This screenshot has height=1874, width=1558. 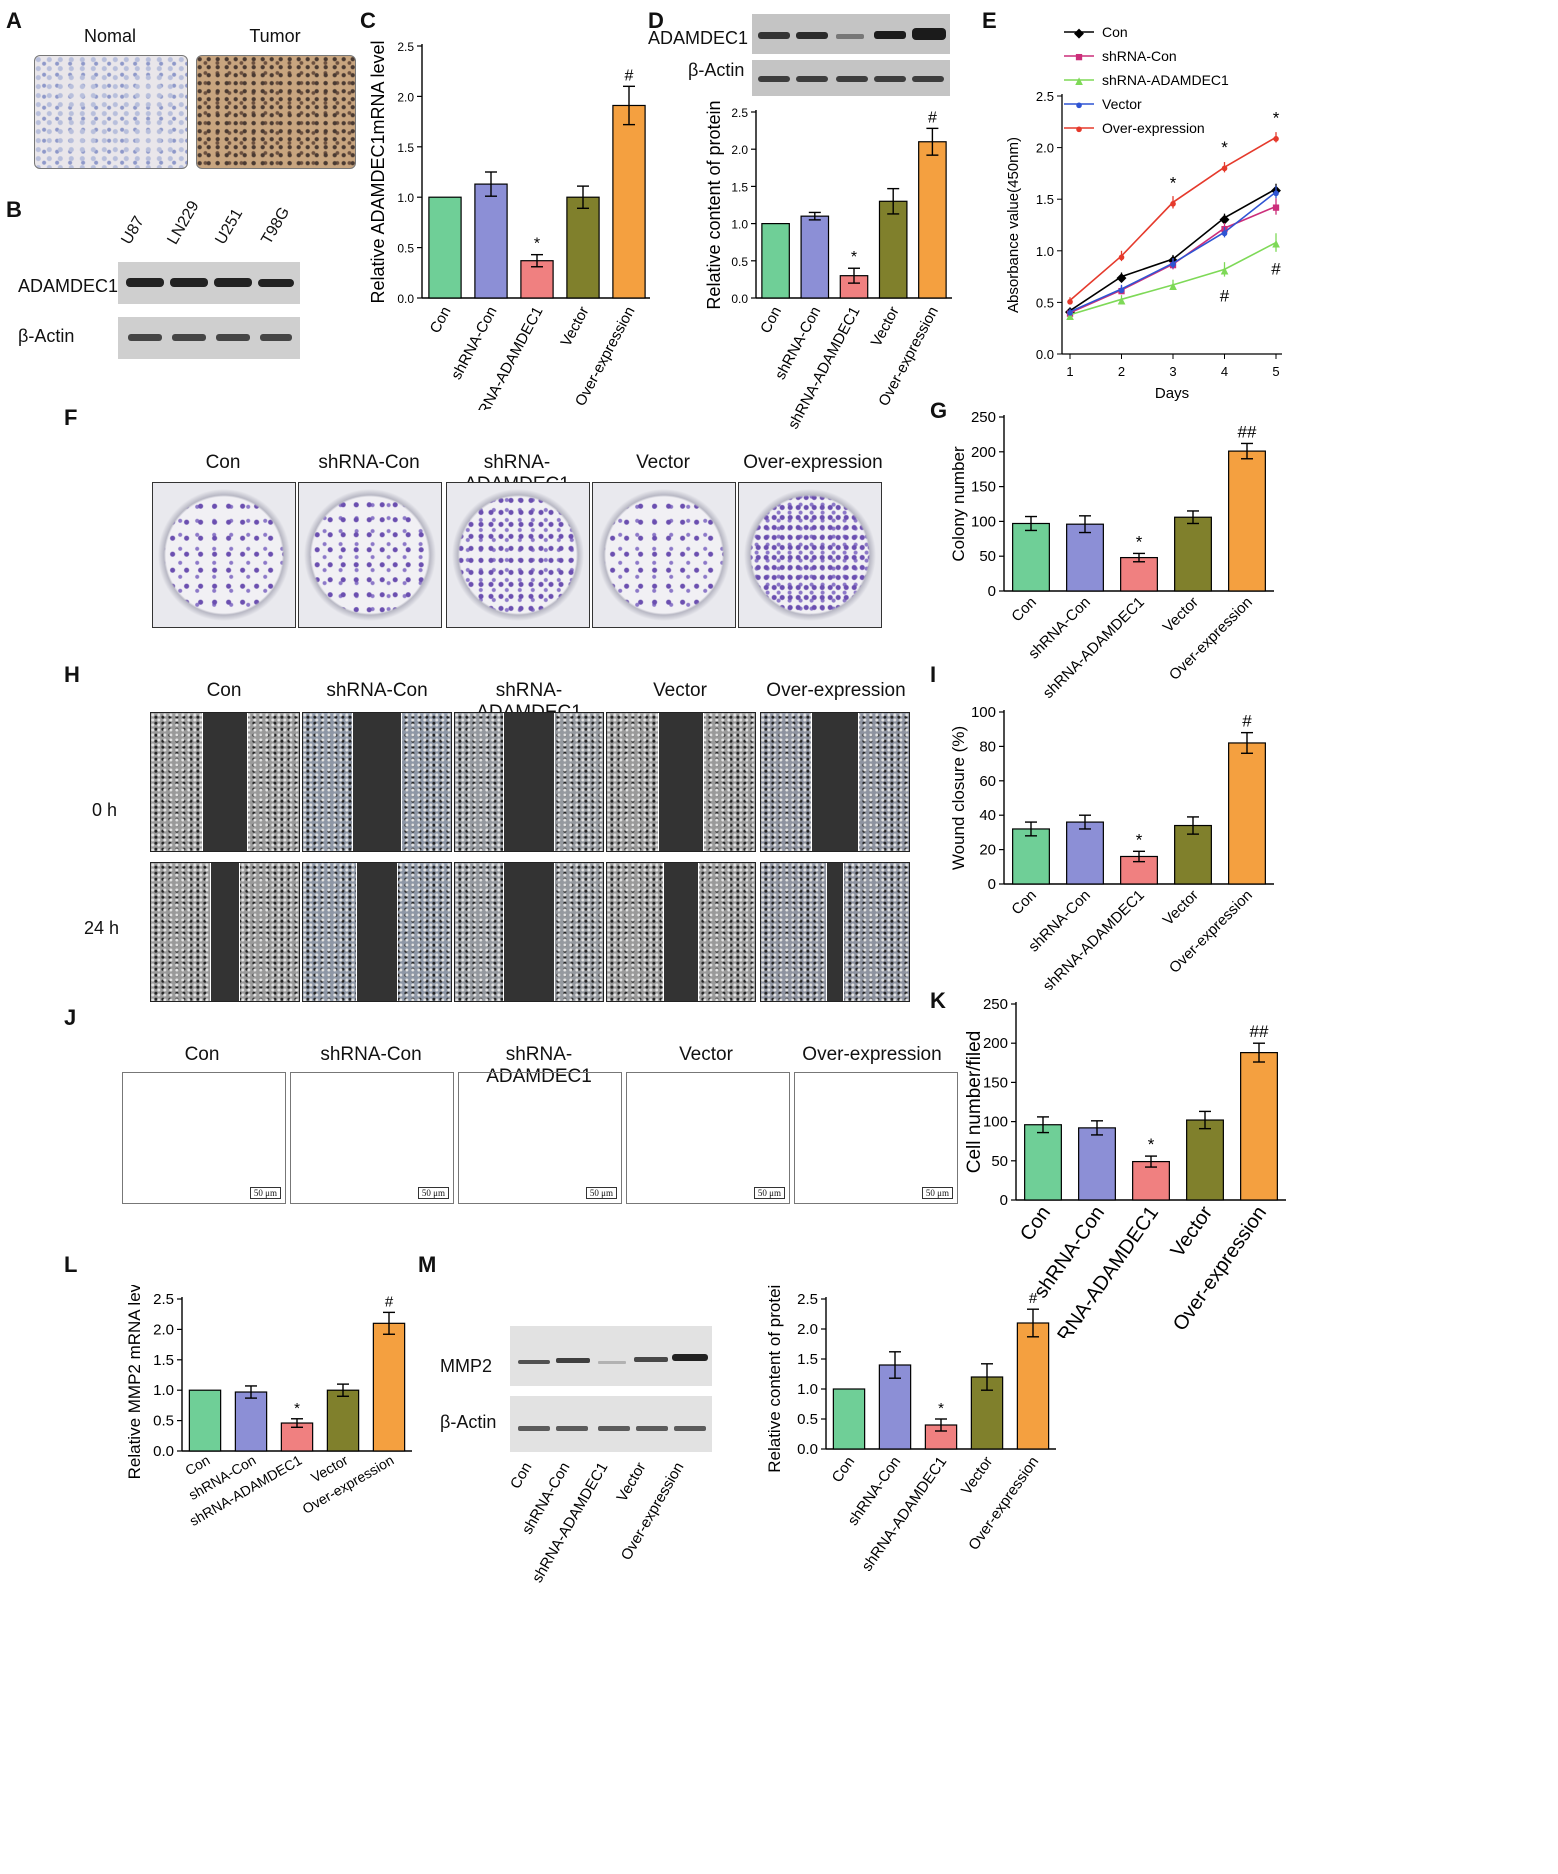 I want to click on legend-marker: ●, so click(x=1079, y=104).